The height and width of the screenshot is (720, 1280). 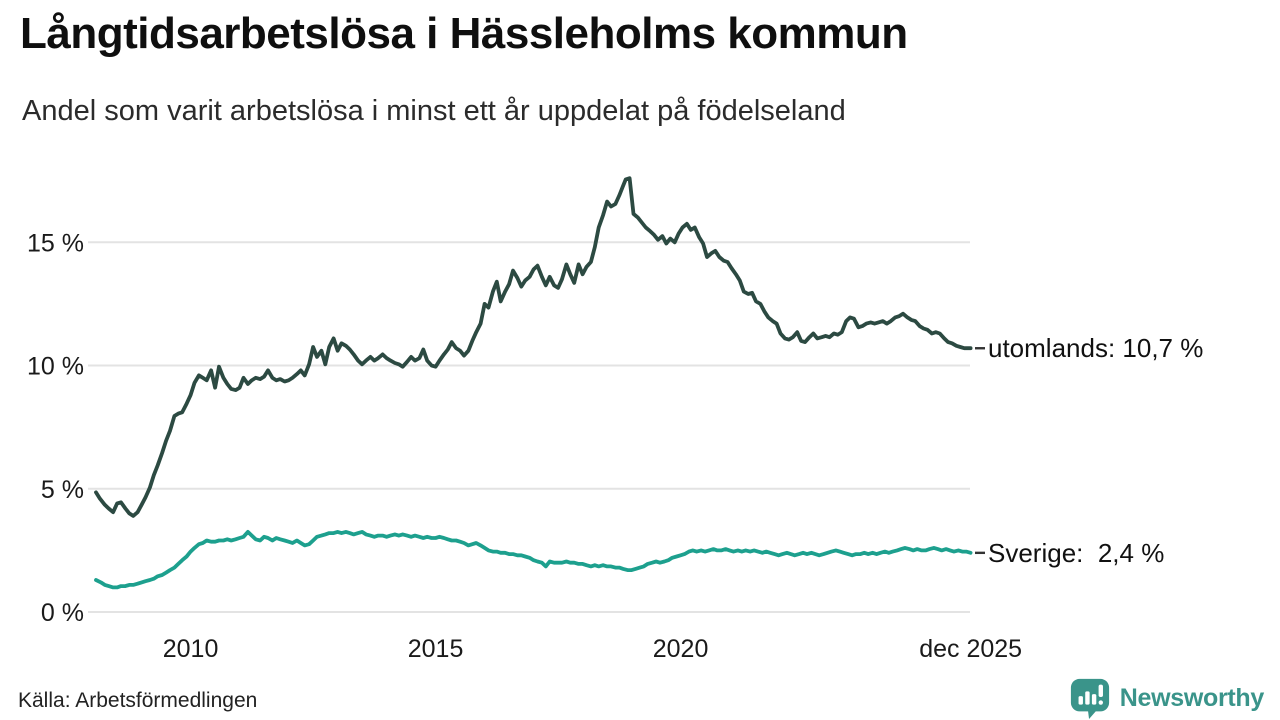 I want to click on y-tick-label: 0 %, so click(x=62, y=613).